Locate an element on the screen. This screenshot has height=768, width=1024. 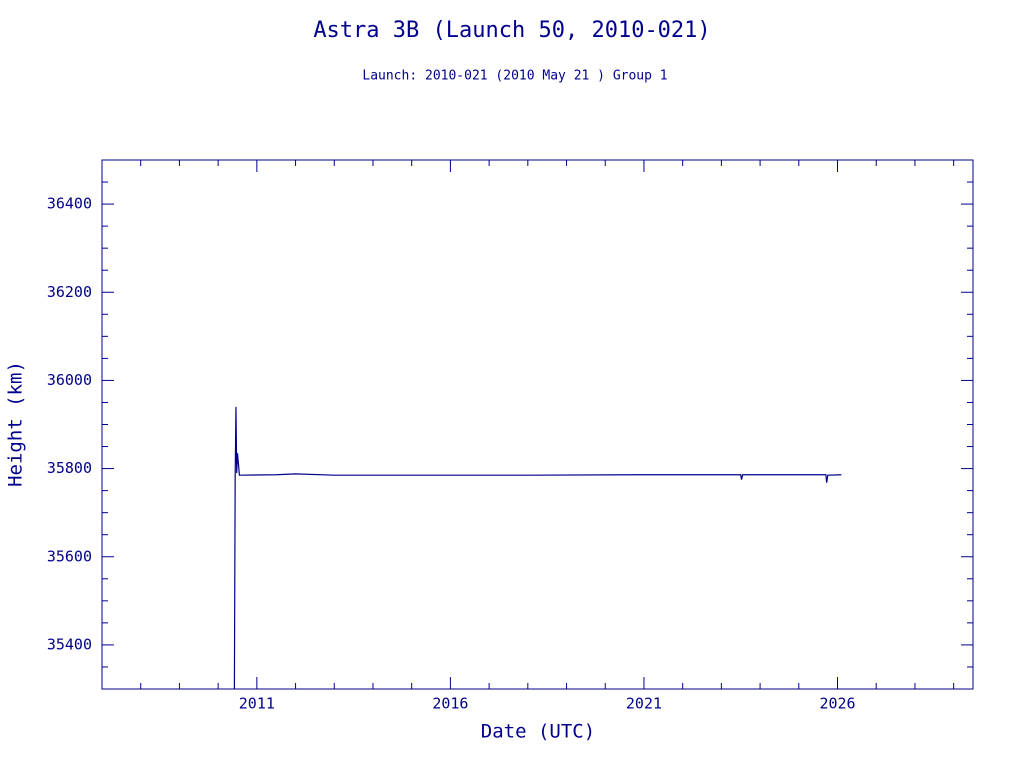
x-tick-label: 2011 is located at coordinates (257, 704).